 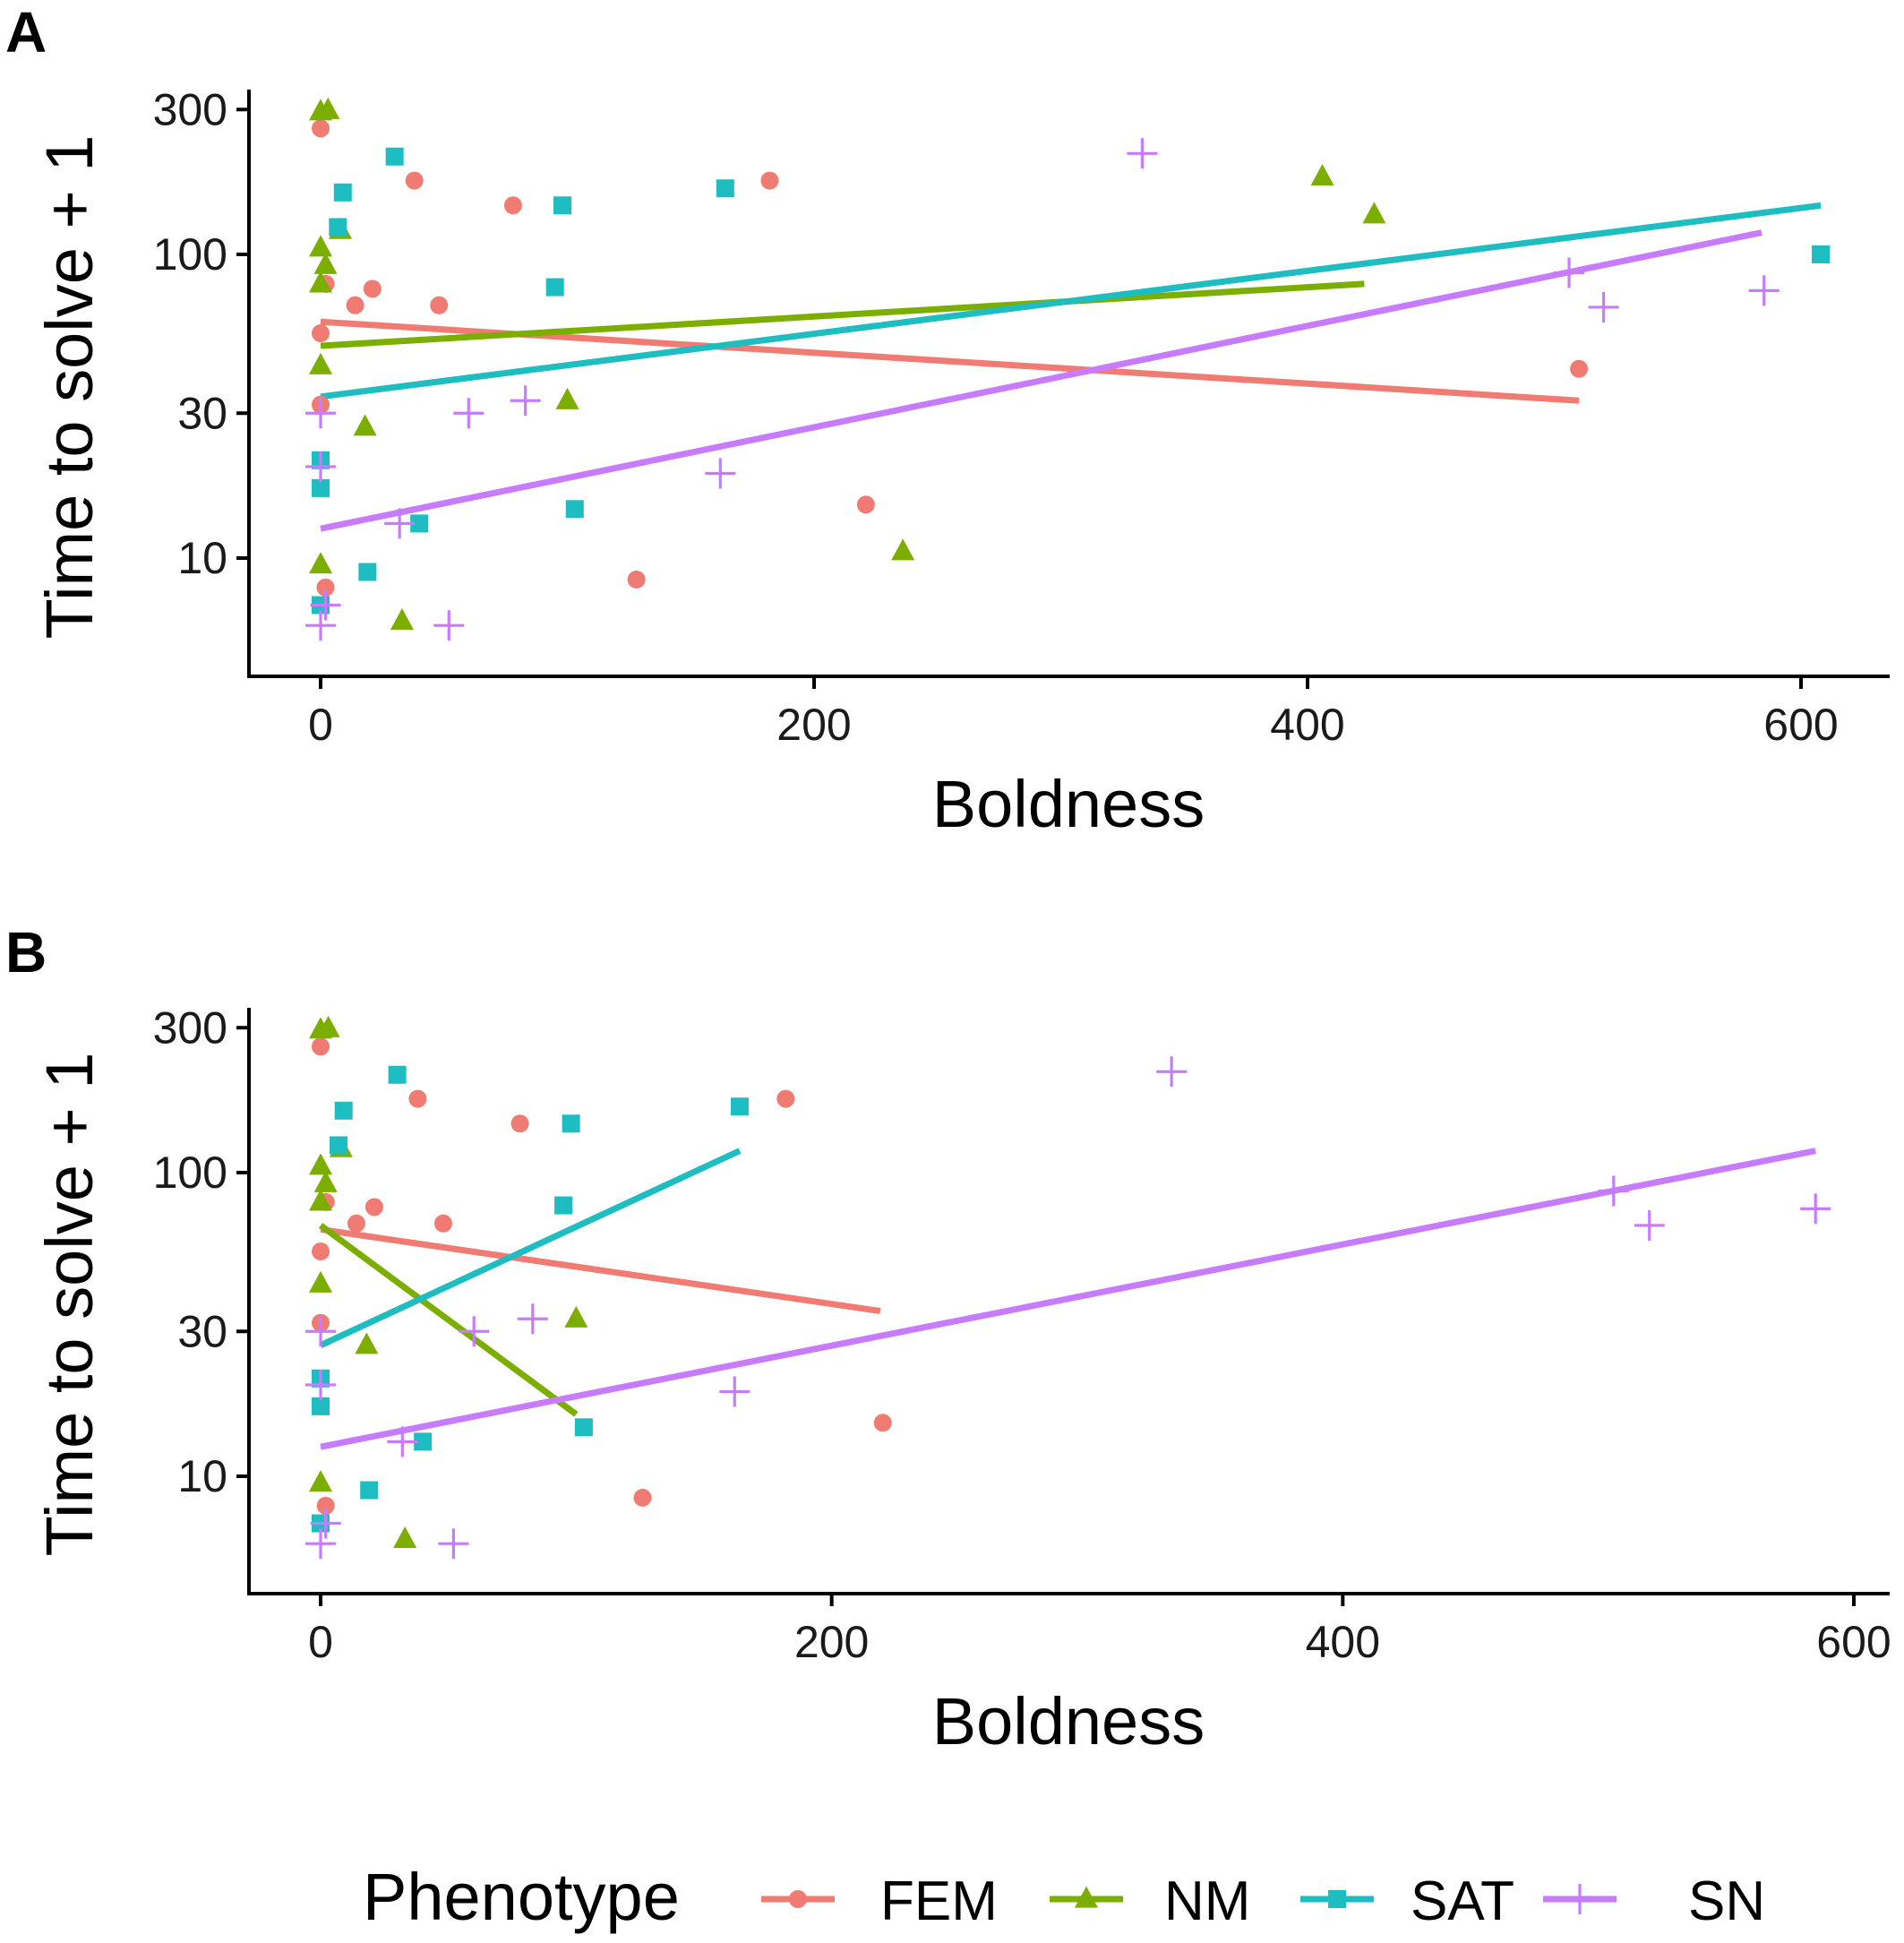 I want to click on y-tick-label: 300, so click(x=190, y=109).